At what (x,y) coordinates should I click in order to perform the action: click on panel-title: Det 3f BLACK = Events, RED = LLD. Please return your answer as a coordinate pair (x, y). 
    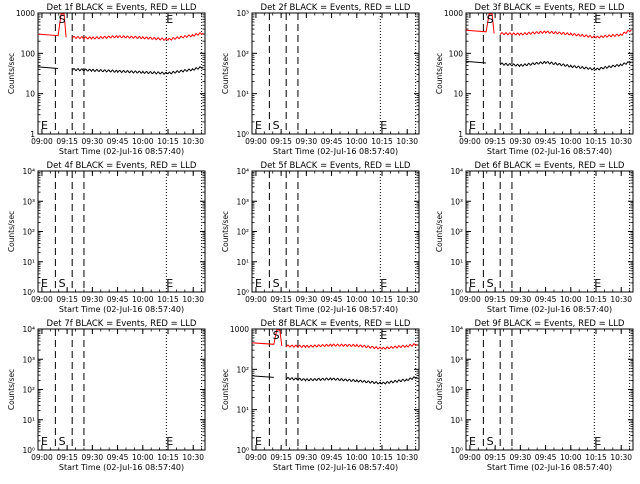
    Looking at the image, I should click on (550, 8).